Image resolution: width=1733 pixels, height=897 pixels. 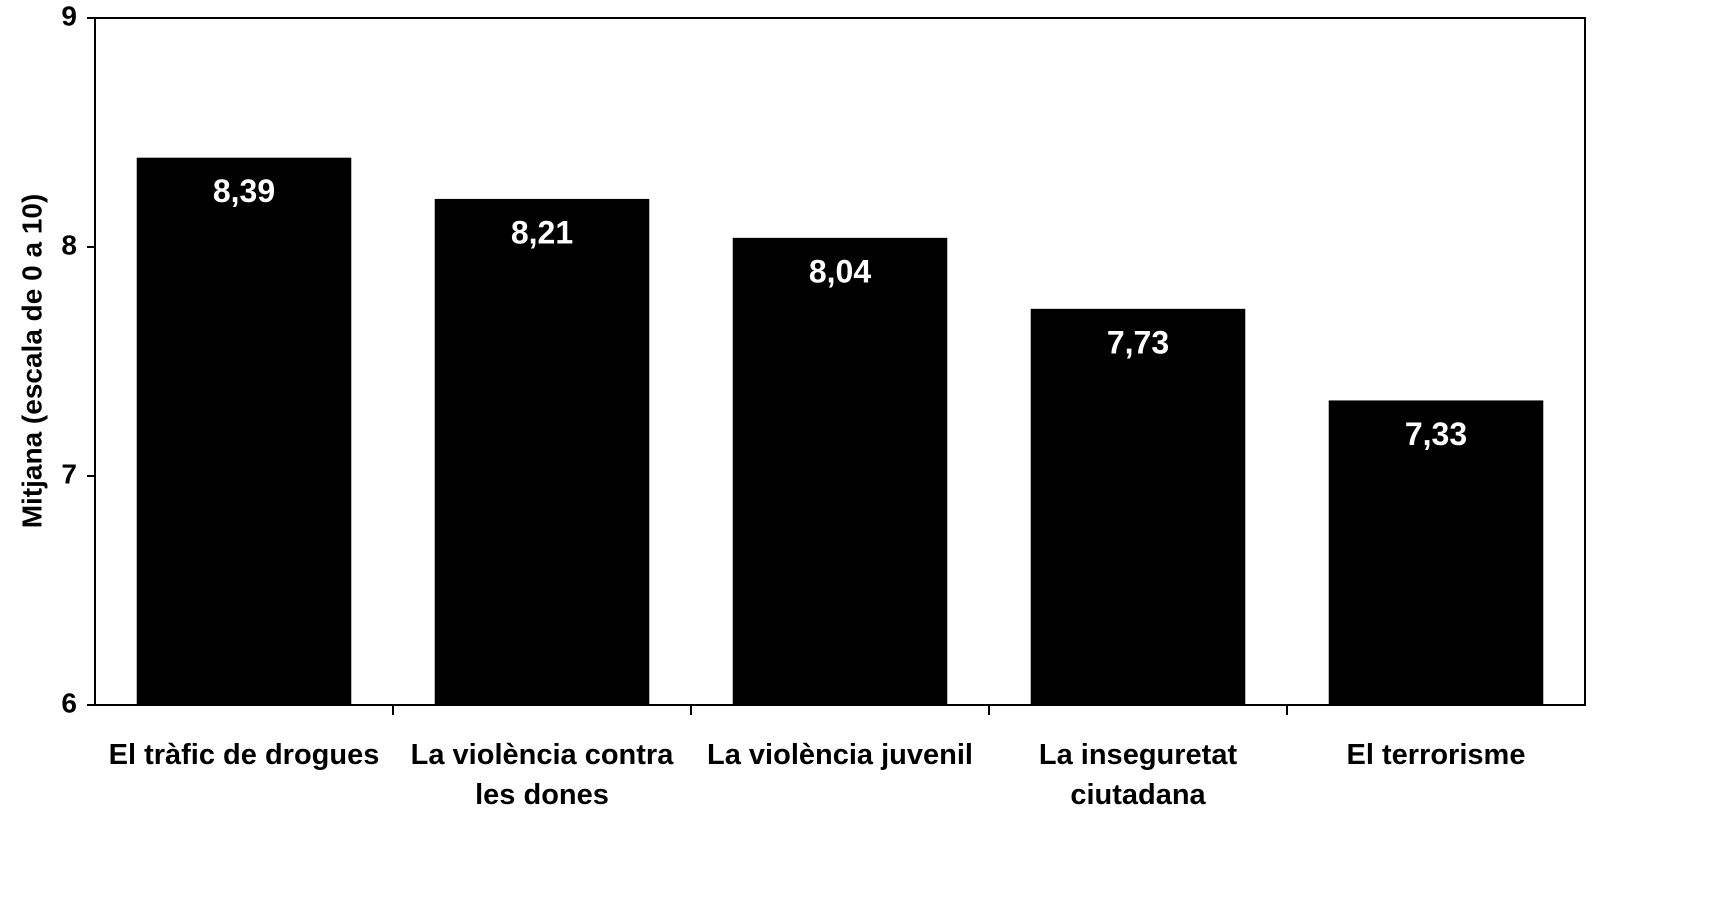 What do you see at coordinates (840, 755) in the screenshot?
I see `x-tick-label: La violència juvenil` at bounding box center [840, 755].